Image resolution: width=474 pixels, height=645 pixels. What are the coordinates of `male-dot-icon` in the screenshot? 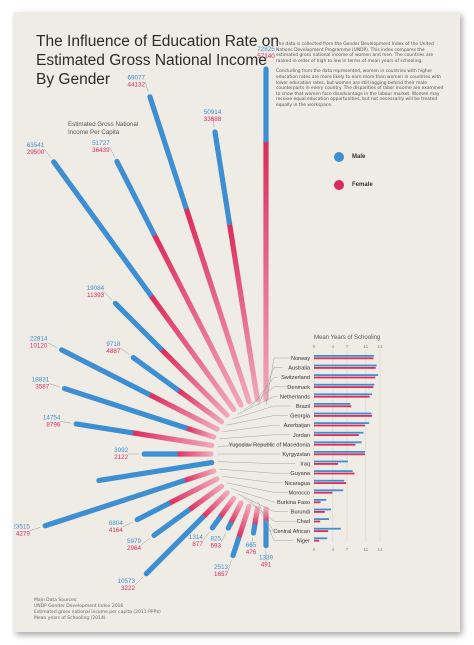 It's located at (339, 157).